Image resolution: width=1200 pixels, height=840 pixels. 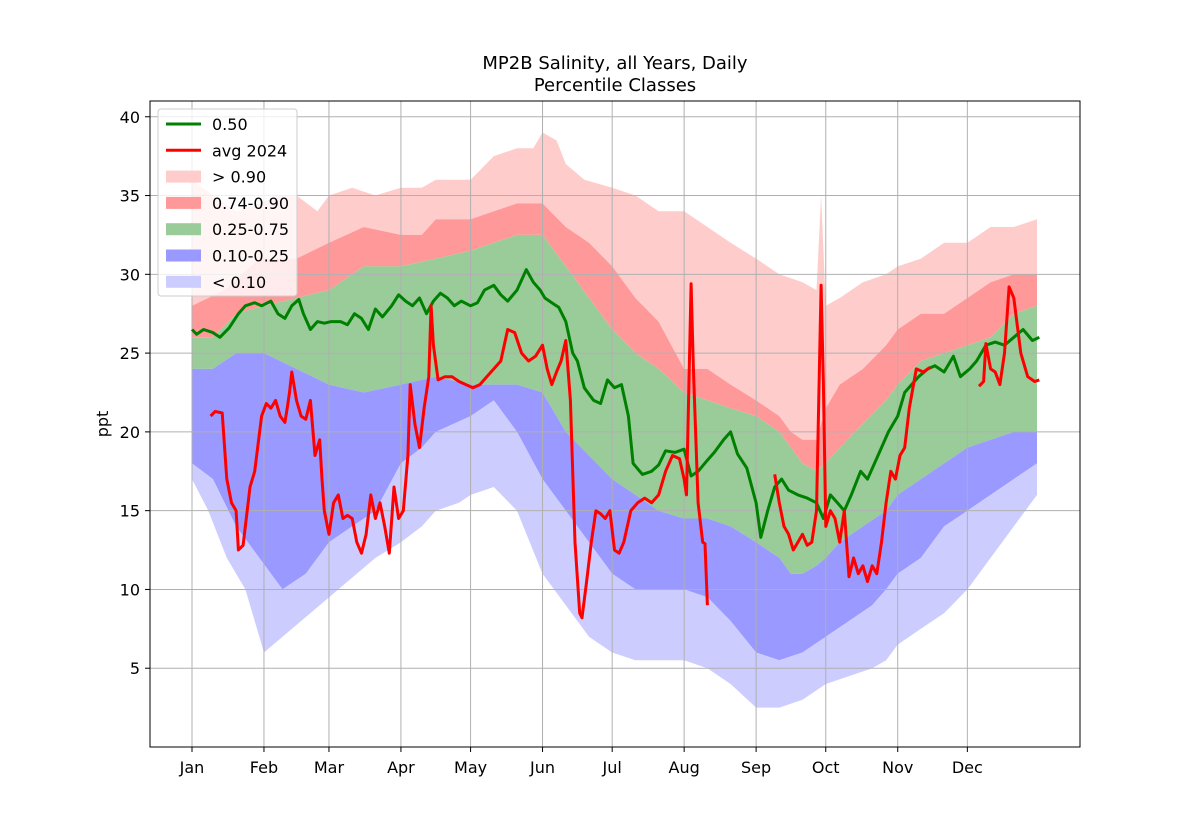 I want to click on y-tick-label: 35, so click(x=130, y=196).